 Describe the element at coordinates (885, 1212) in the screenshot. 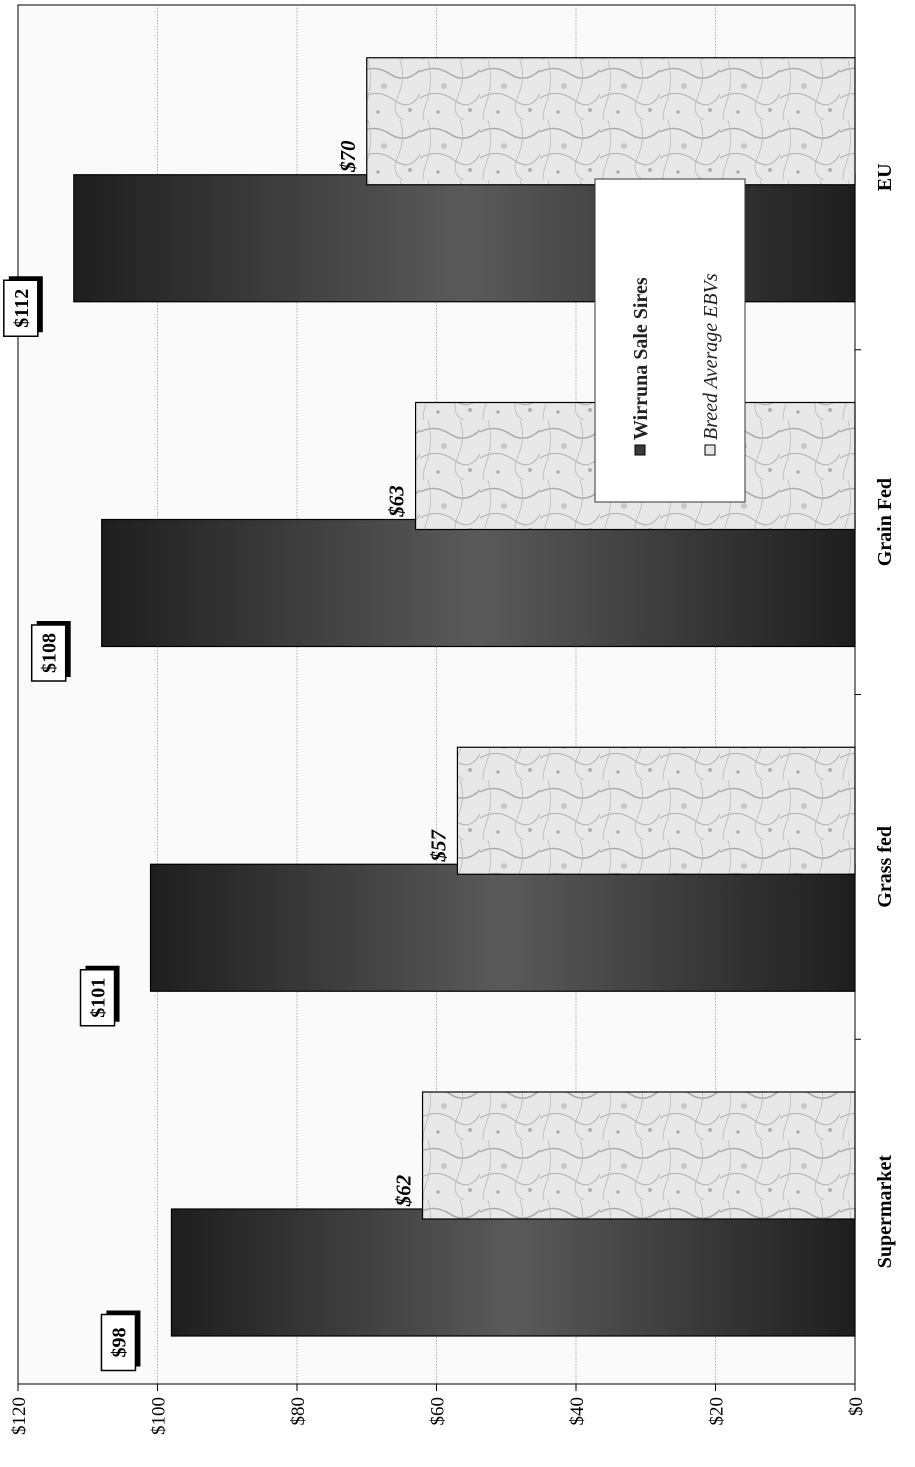

I see `category-label: Supermarket` at that location.